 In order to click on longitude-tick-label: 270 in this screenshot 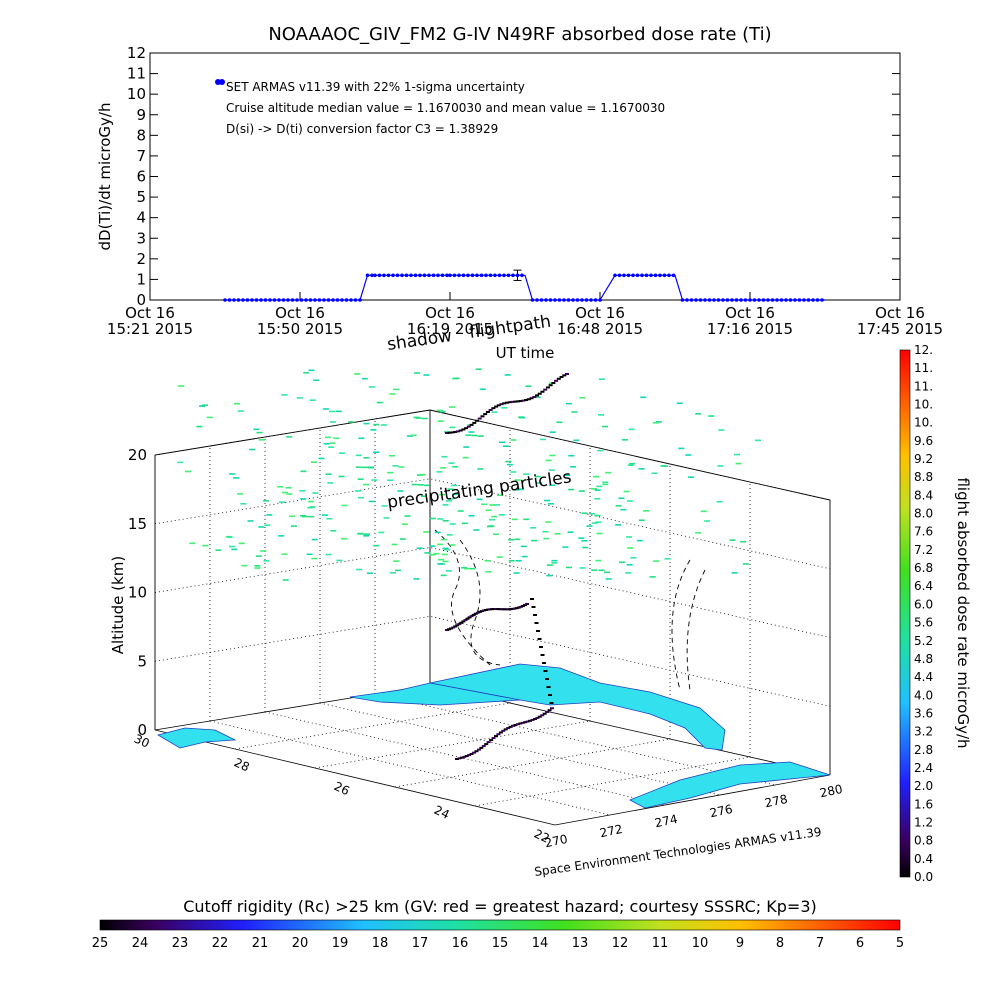, I will do `click(556, 841)`.